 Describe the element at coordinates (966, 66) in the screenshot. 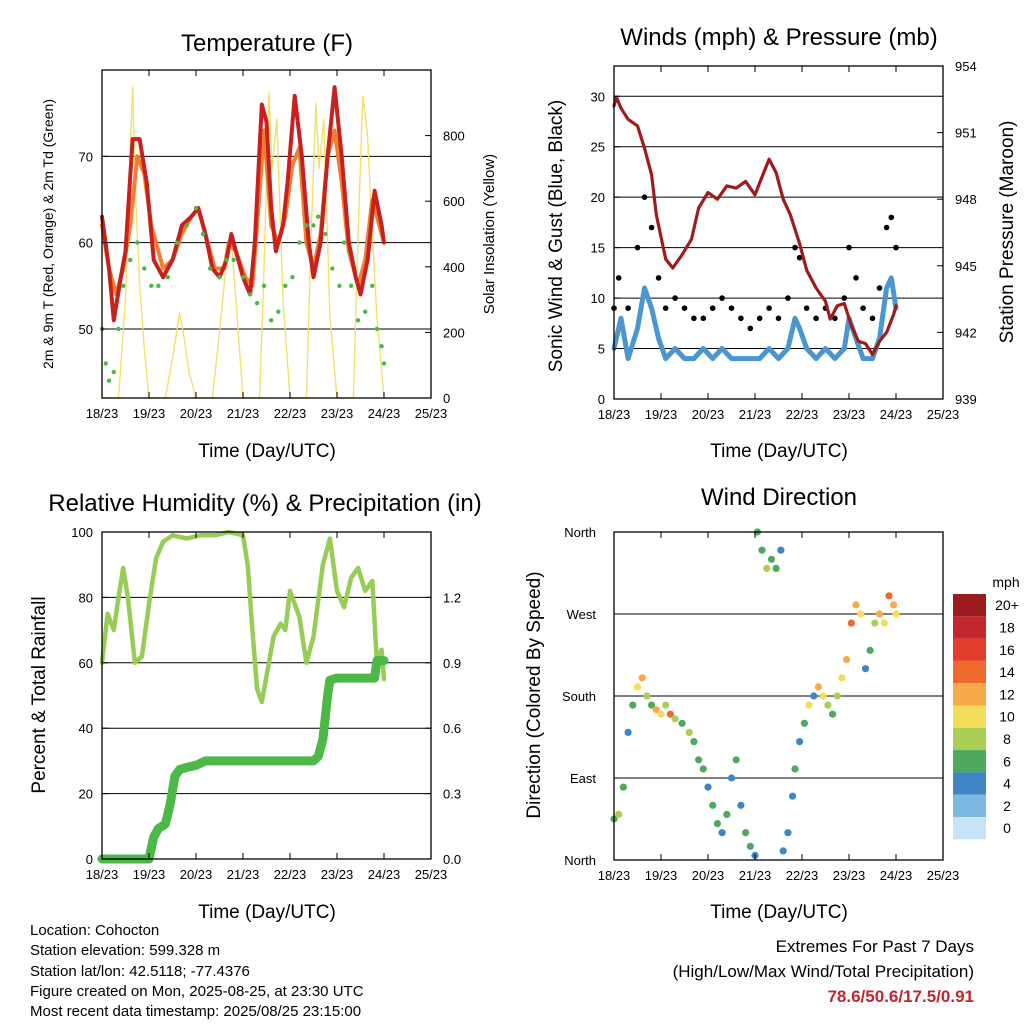

I see `right-tick-label: 954` at that location.